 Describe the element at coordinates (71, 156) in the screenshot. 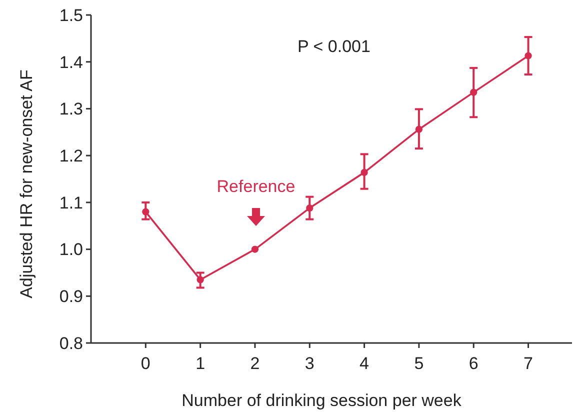

I see `y-tick-label: 1.2` at that location.